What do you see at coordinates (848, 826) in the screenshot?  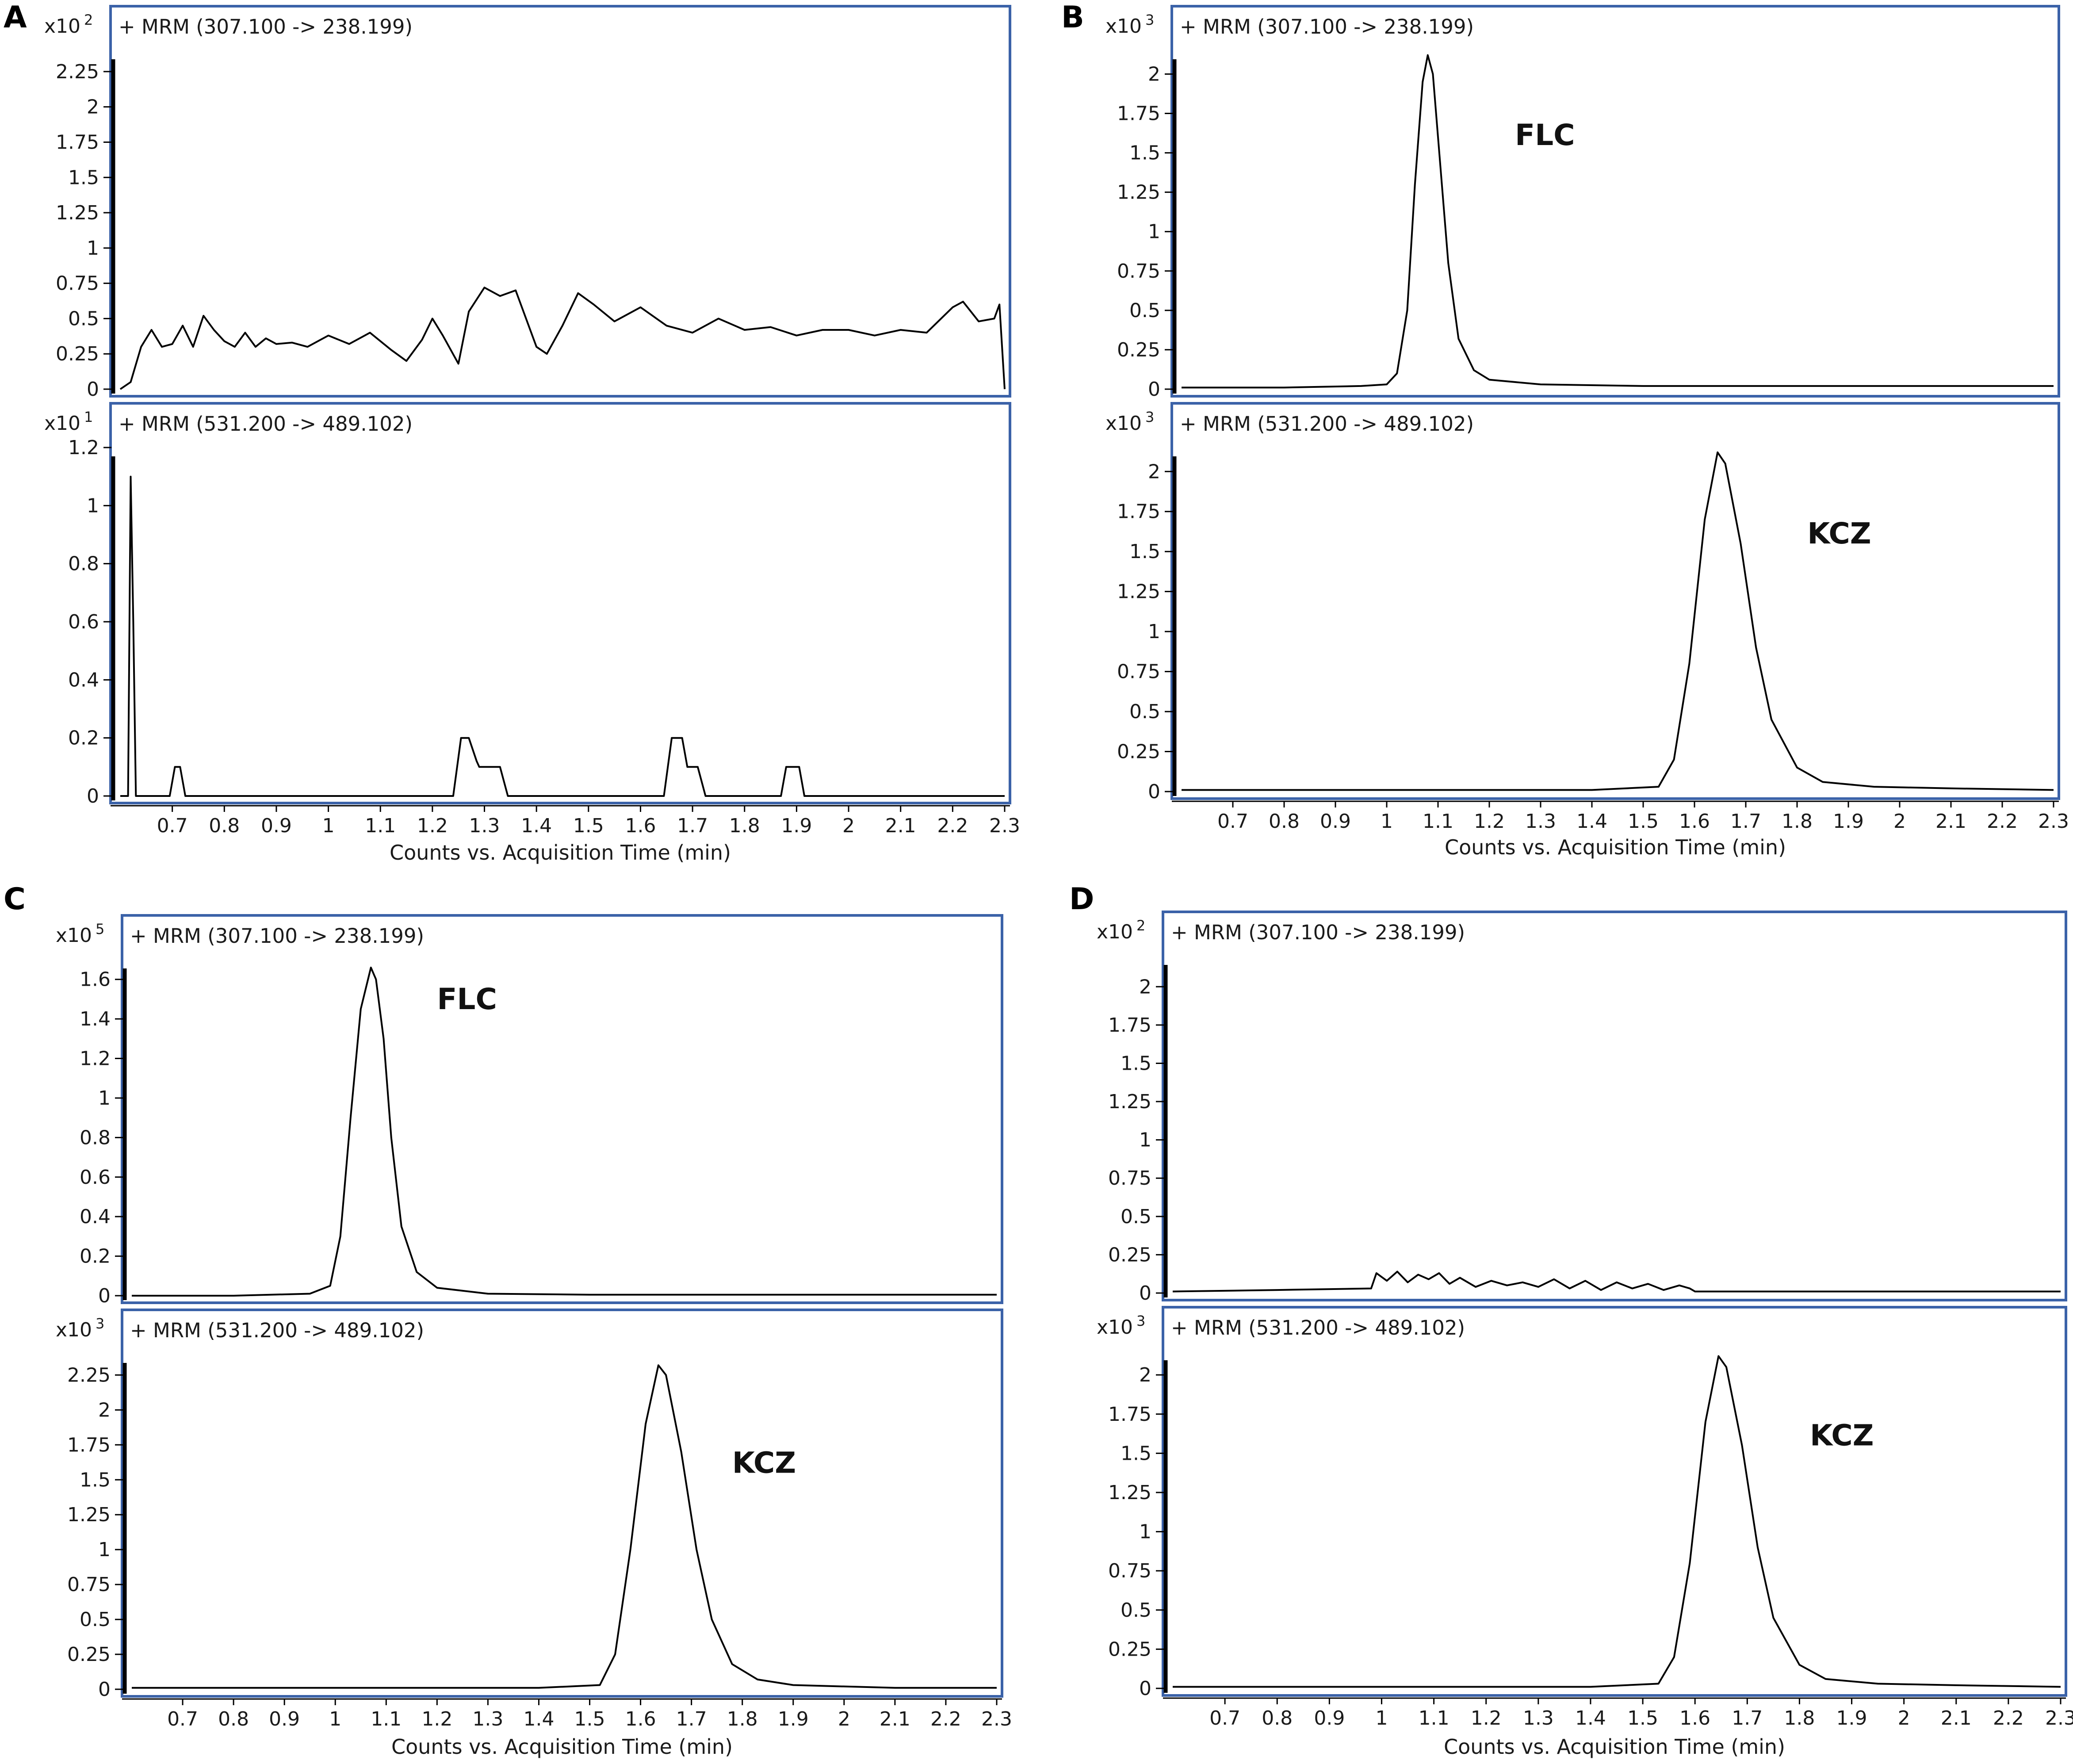 I see `x-tick-label: 2` at bounding box center [848, 826].